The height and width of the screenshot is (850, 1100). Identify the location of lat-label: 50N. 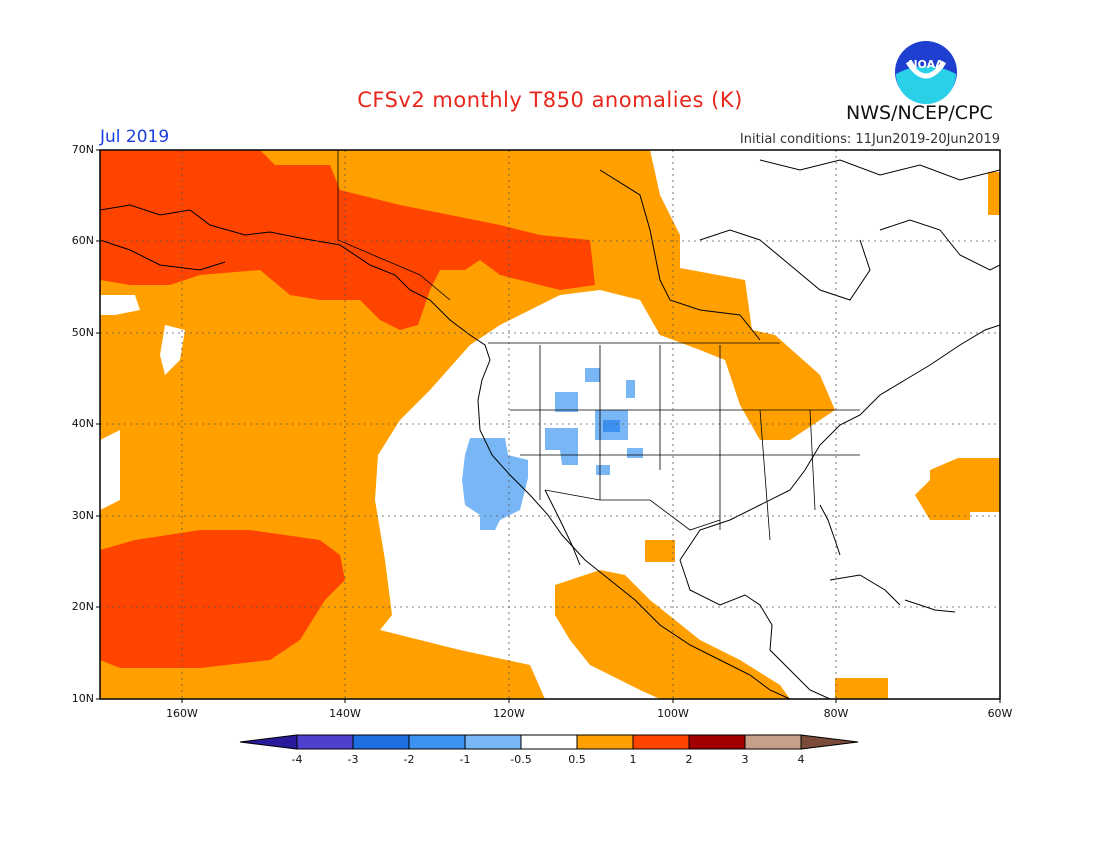
(82, 332).